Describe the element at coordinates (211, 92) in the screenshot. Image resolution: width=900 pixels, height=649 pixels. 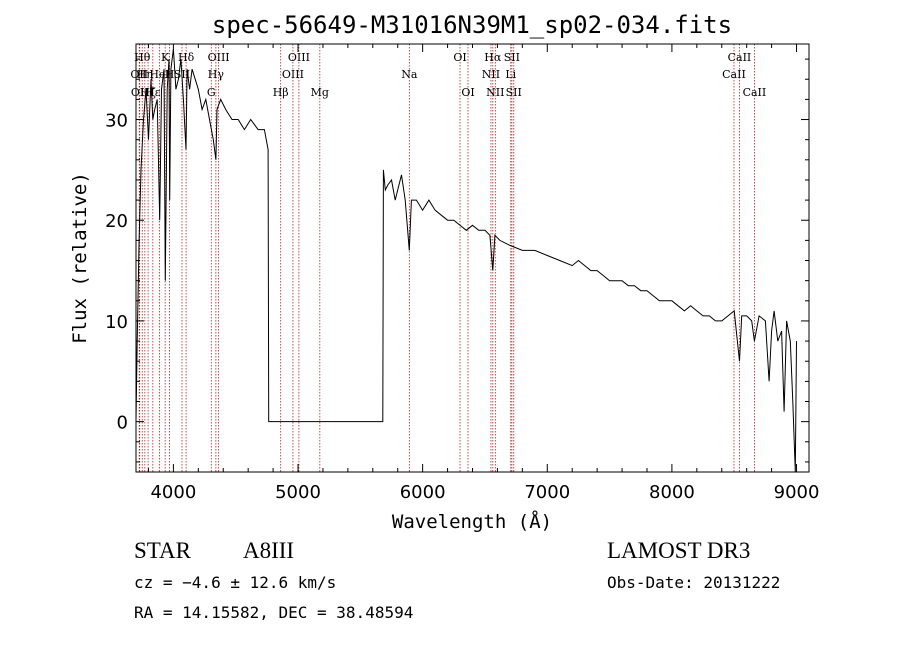
I see `line-label-11: G` at that location.